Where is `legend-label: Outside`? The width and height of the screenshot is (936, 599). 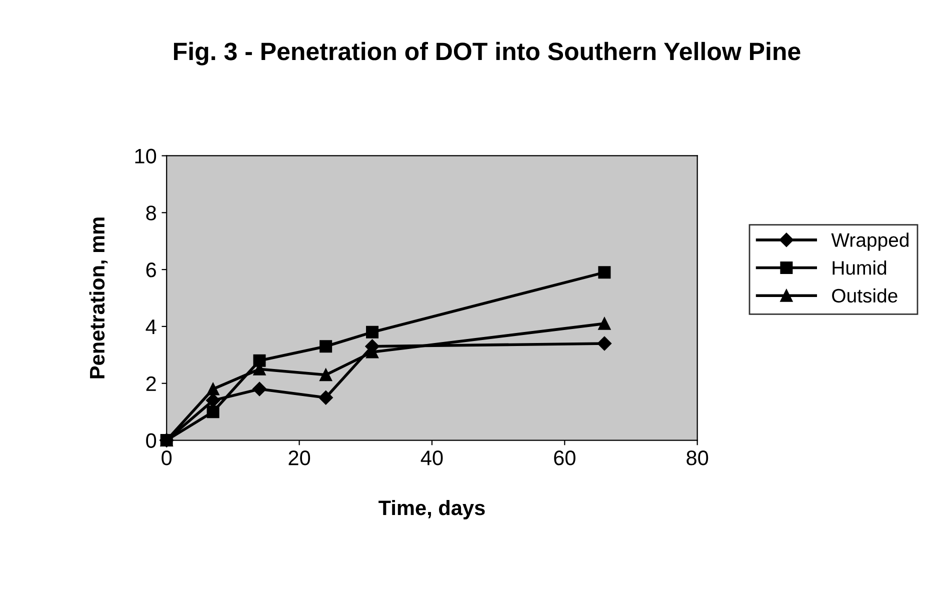 legend-label: Outside is located at coordinates (865, 295).